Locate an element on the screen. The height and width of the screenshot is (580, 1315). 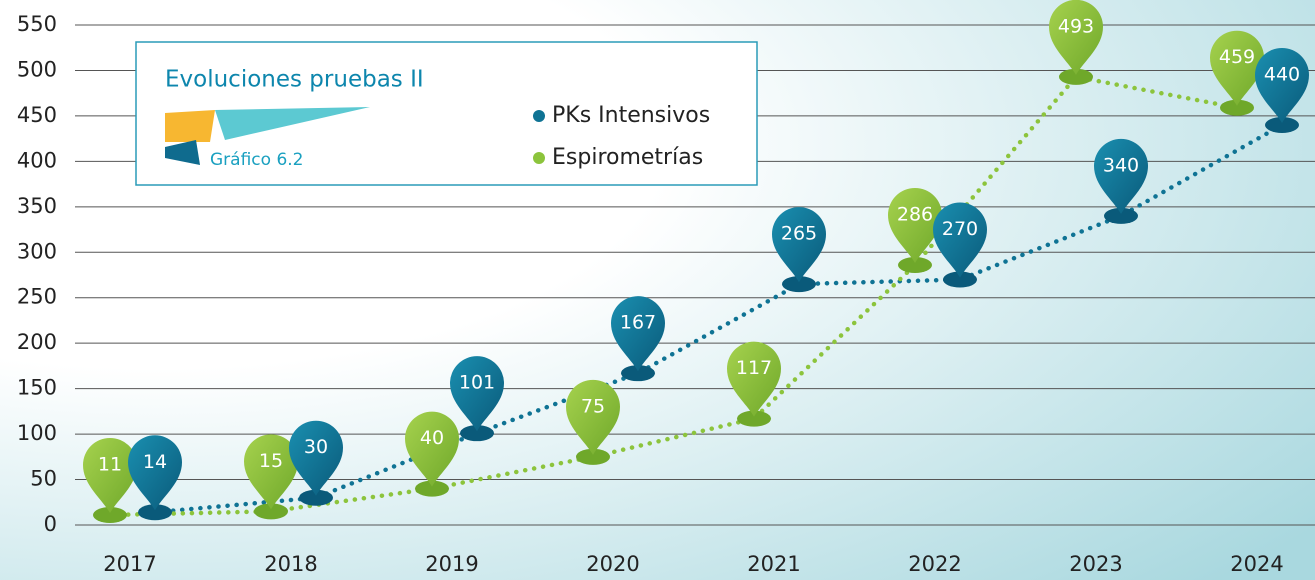
x-tick-label: 2024 is located at coordinates (1256, 564).